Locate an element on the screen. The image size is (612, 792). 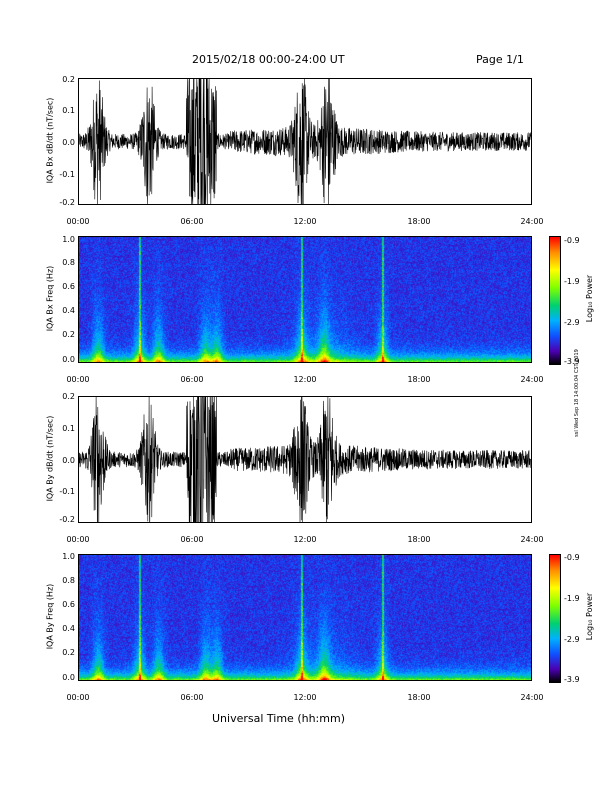
bx-spectrogram is located at coordinates (305, 299).